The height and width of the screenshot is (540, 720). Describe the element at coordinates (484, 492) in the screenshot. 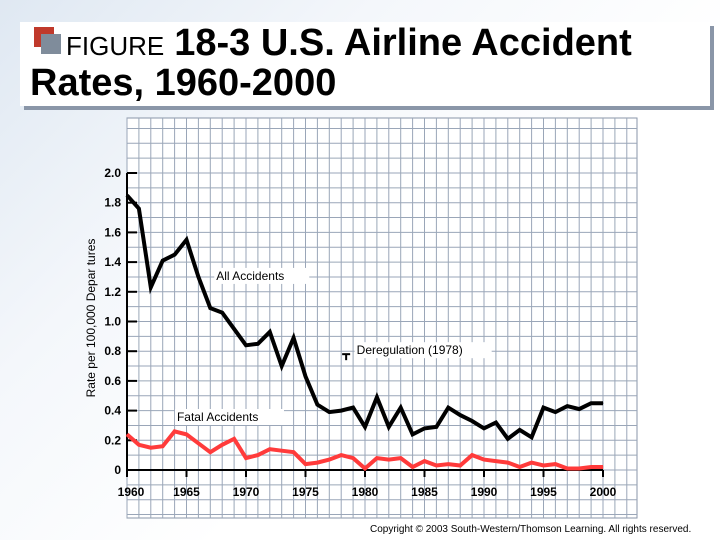

I see `x-tick-label: 1990` at that location.